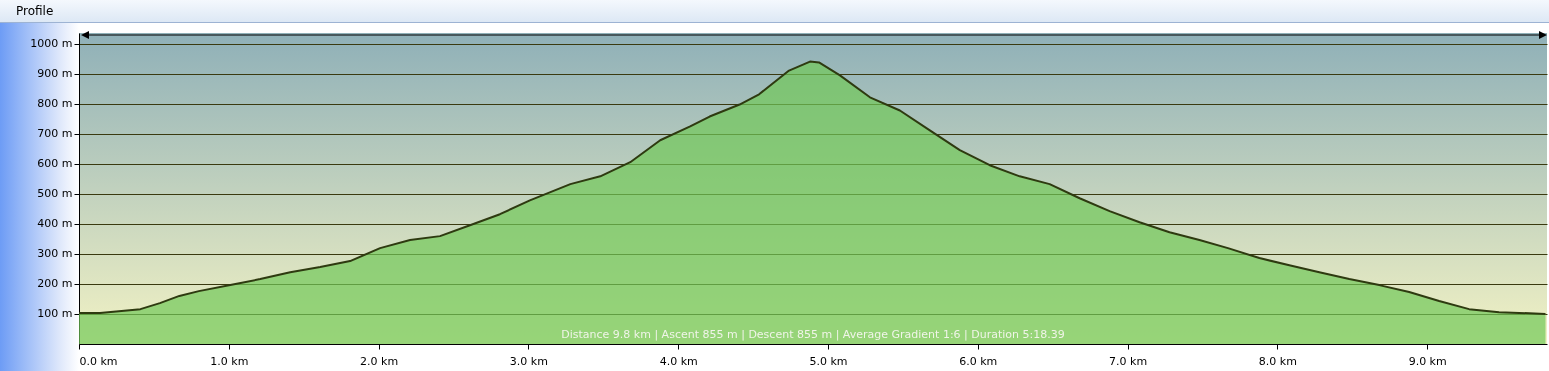 The width and height of the screenshot is (1549, 371). Describe the element at coordinates (55, 134) in the screenshot. I see `y-tick-label: 700 m` at that location.